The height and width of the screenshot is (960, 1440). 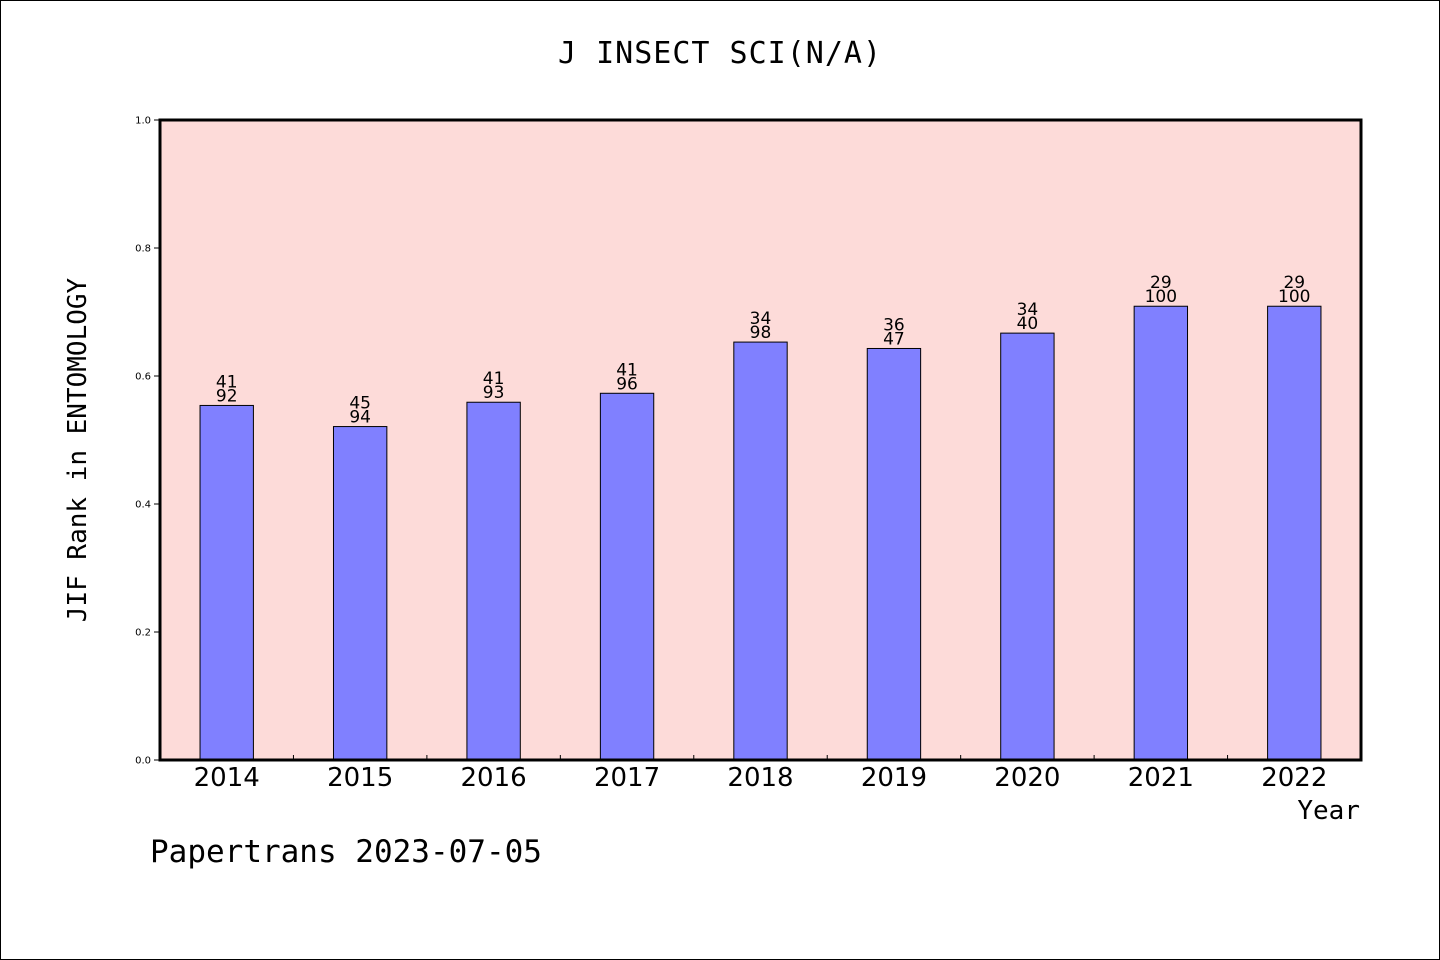 I want to click on x-tick-label: 2021, so click(x=1161, y=778).